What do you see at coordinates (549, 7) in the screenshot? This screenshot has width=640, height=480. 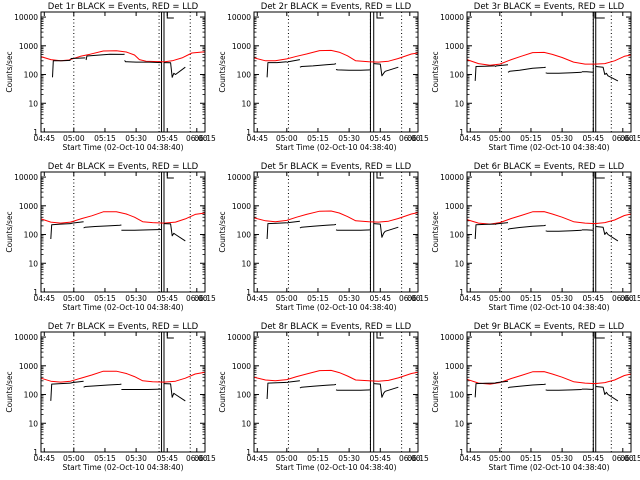 I see `panel-title: Det 3r BLACK = Events, RED = LLD` at bounding box center [549, 7].